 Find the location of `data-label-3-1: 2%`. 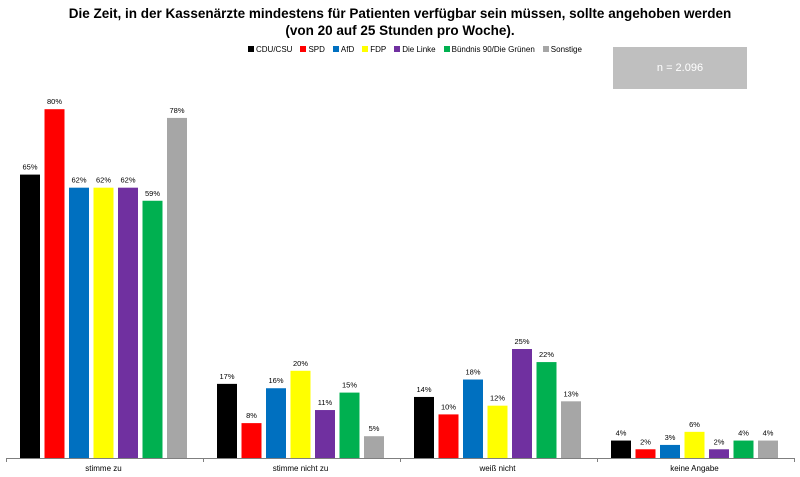

data-label-3-1: 2% is located at coordinates (645, 441).